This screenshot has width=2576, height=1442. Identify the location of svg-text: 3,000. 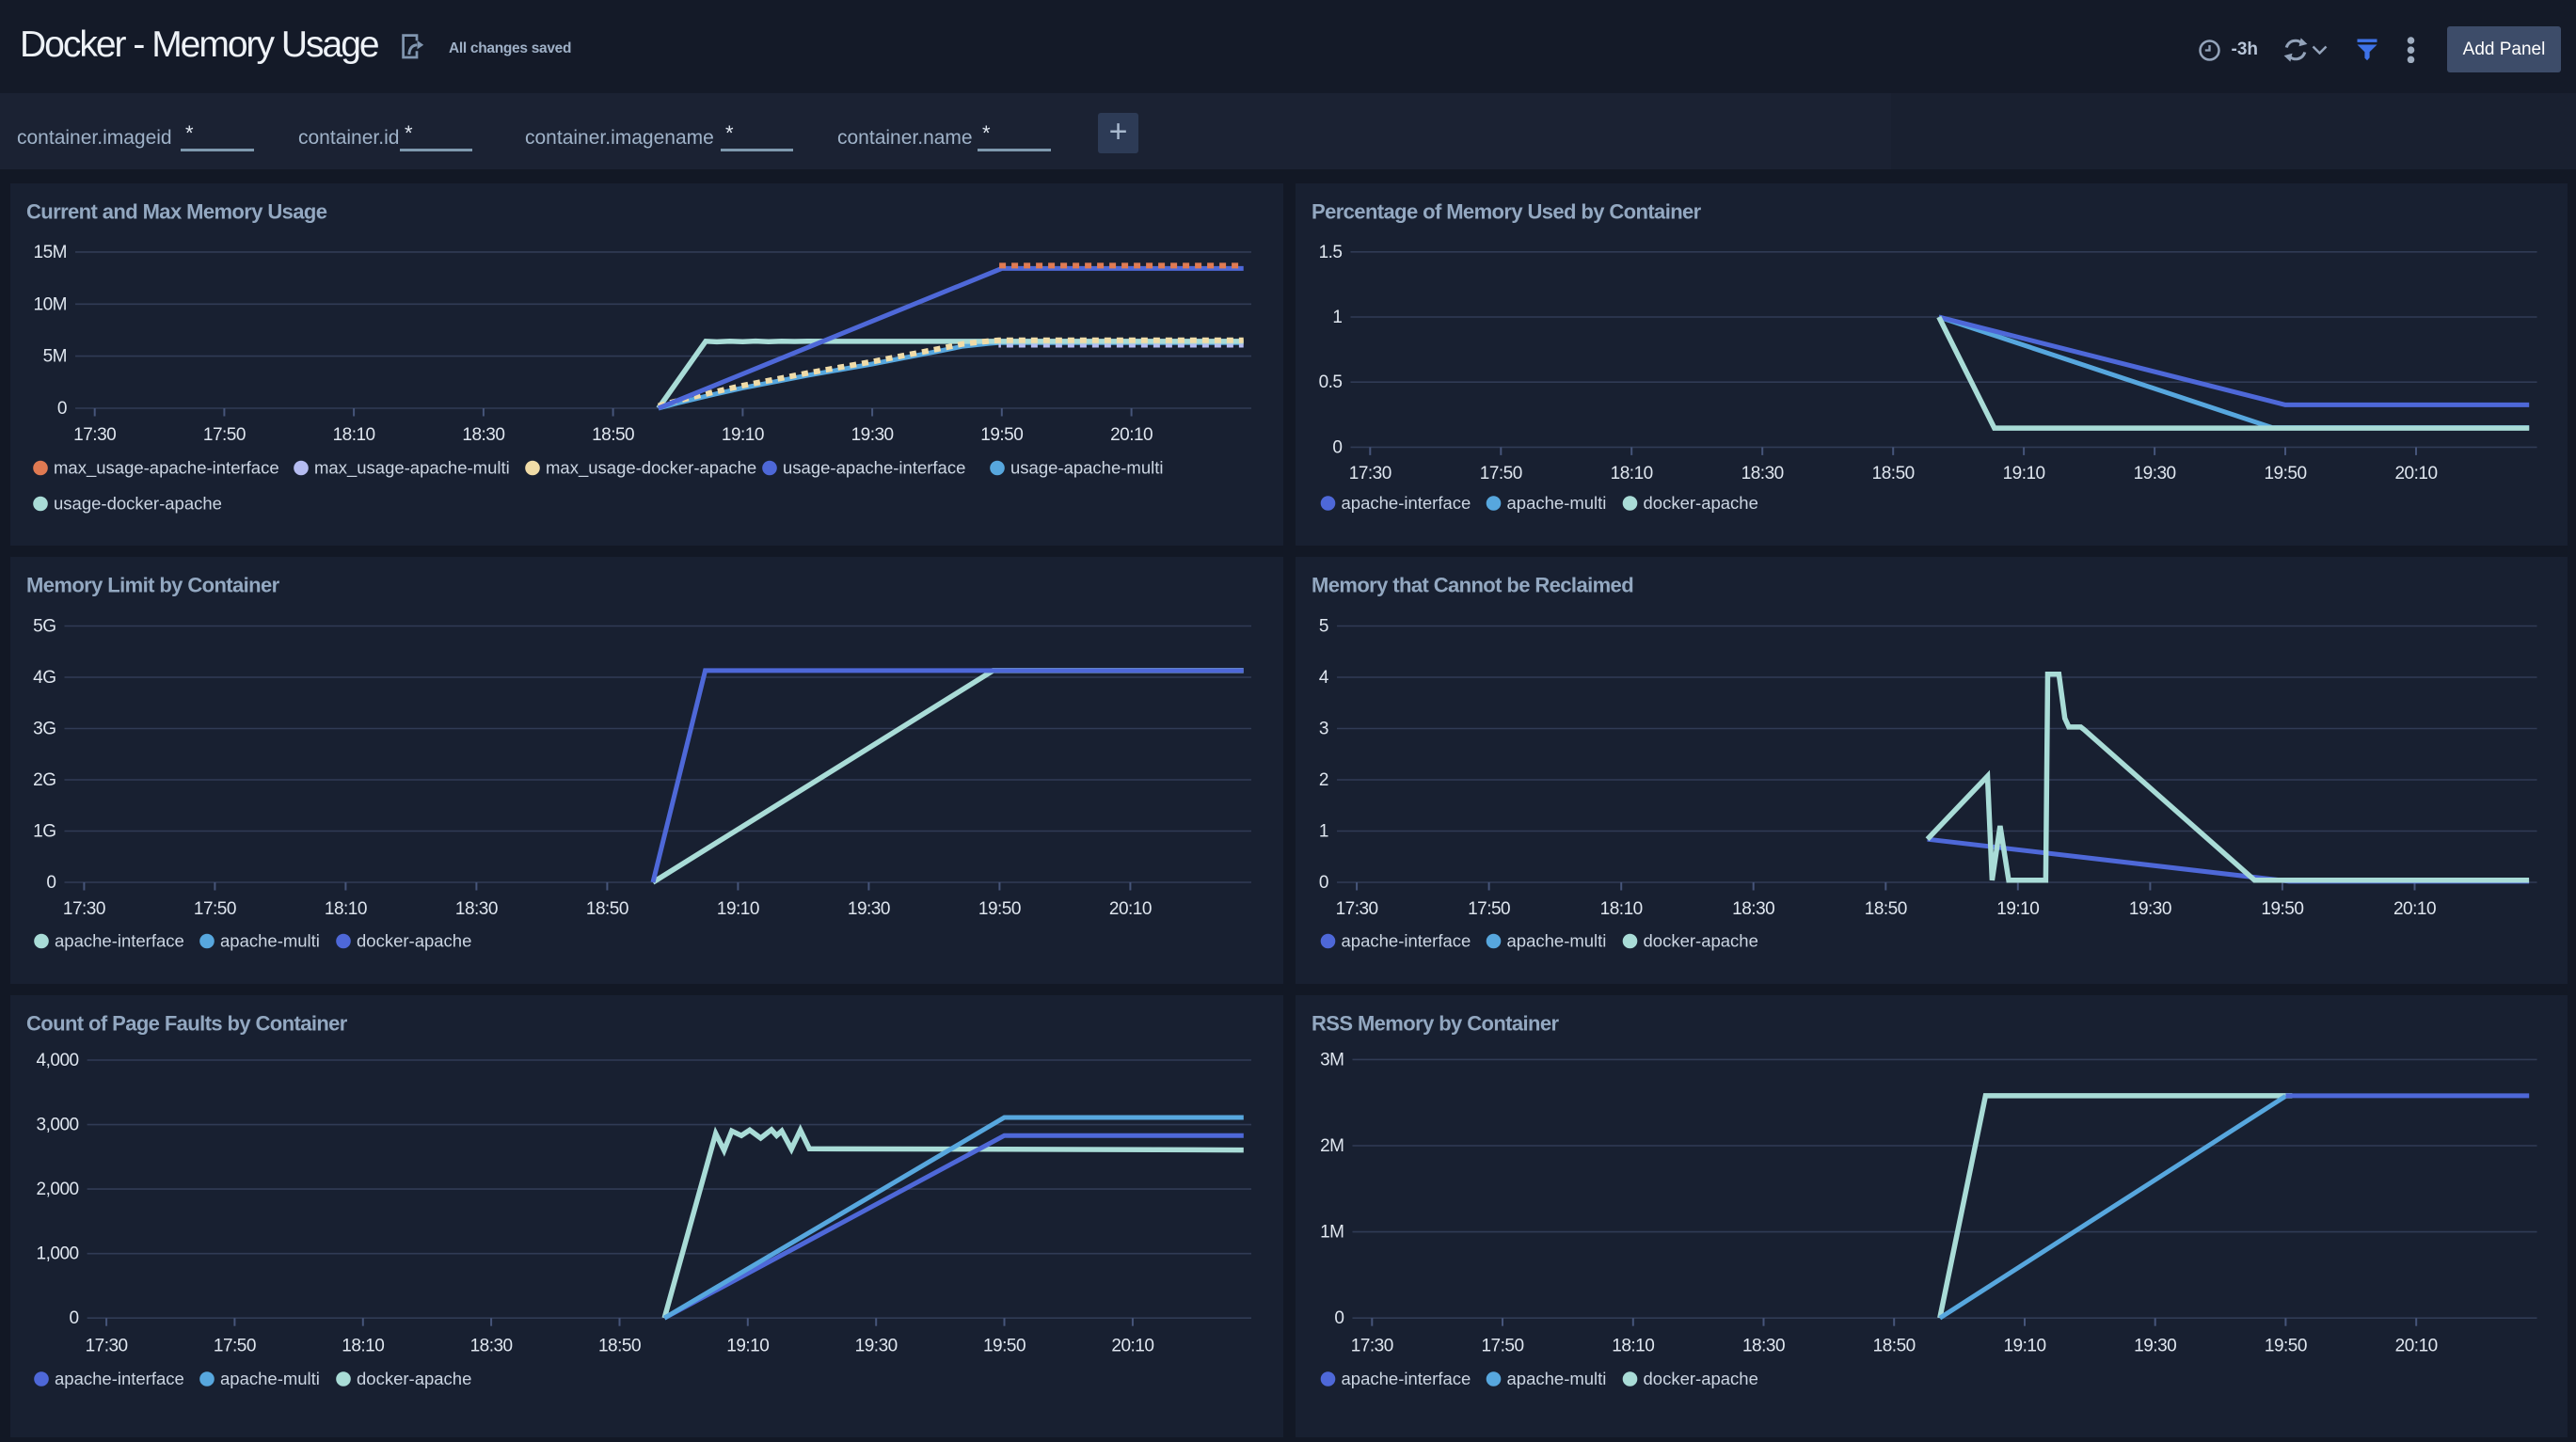
(58, 1124).